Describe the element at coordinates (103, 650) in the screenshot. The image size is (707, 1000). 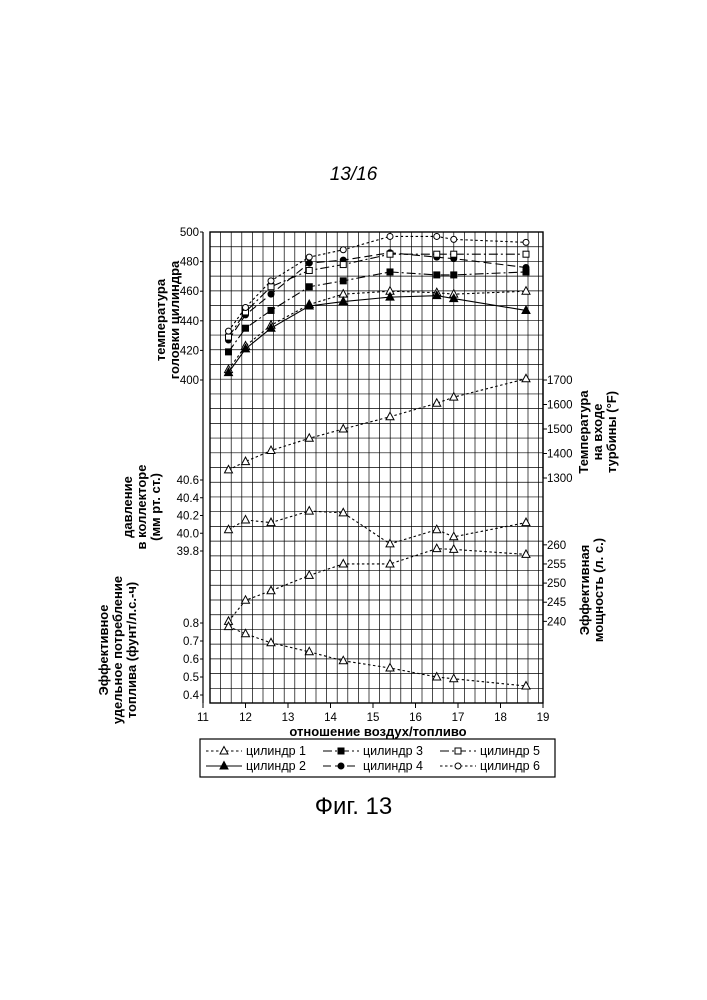
I see `y-axis-label-line: Эффективное` at that location.